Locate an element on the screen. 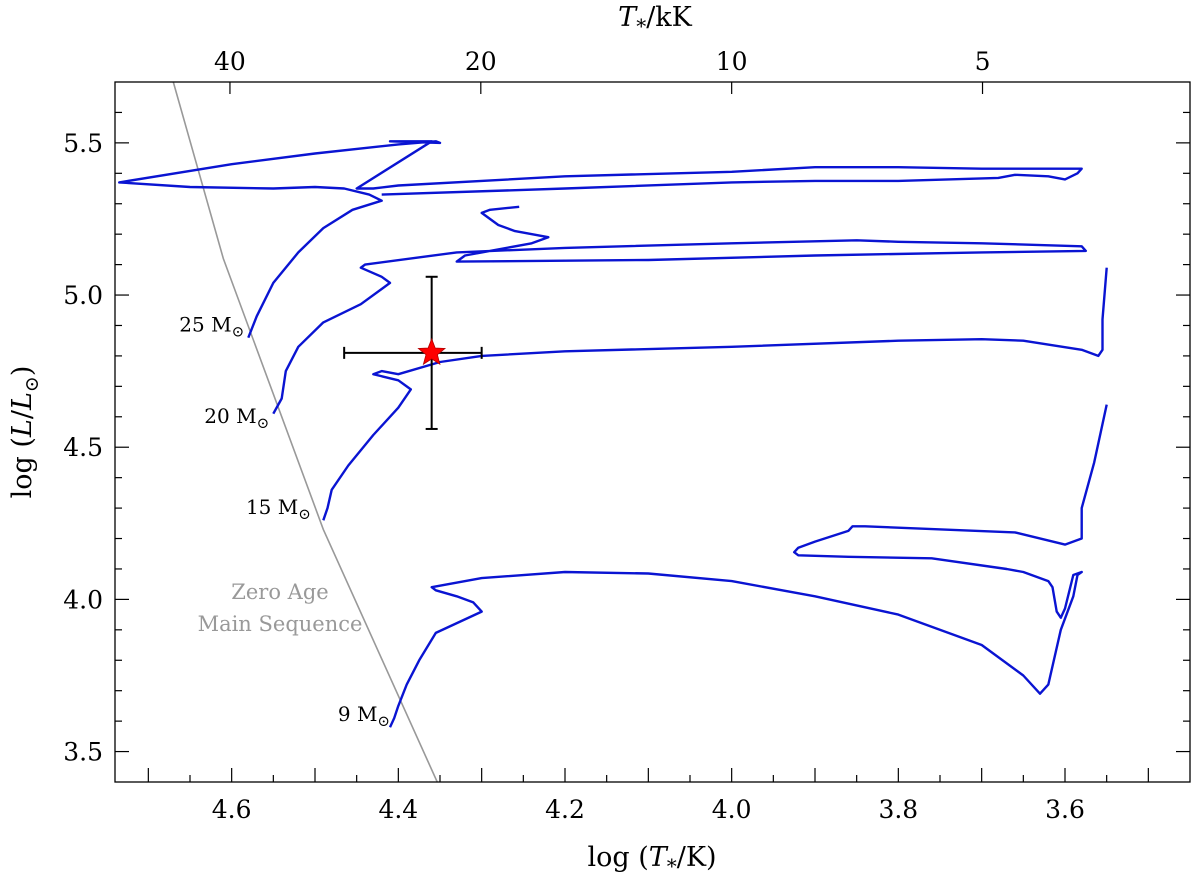 This screenshot has height=877, width=1200. error-bars is located at coordinates (413, 352).